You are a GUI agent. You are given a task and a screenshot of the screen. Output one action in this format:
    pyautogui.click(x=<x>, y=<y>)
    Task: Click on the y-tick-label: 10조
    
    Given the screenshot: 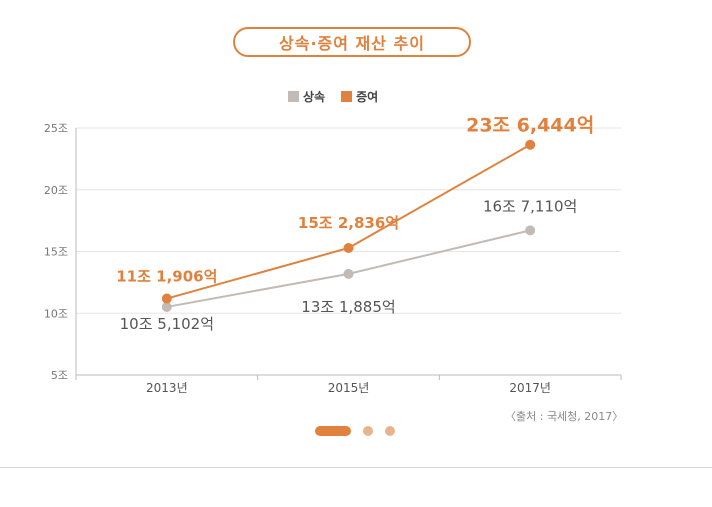 What is the action you would take?
    pyautogui.click(x=56, y=313)
    